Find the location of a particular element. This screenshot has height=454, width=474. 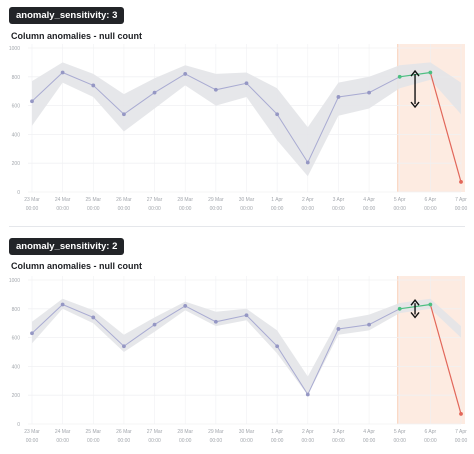

x-tick-date: 3 Apr is located at coordinates (339, 200).